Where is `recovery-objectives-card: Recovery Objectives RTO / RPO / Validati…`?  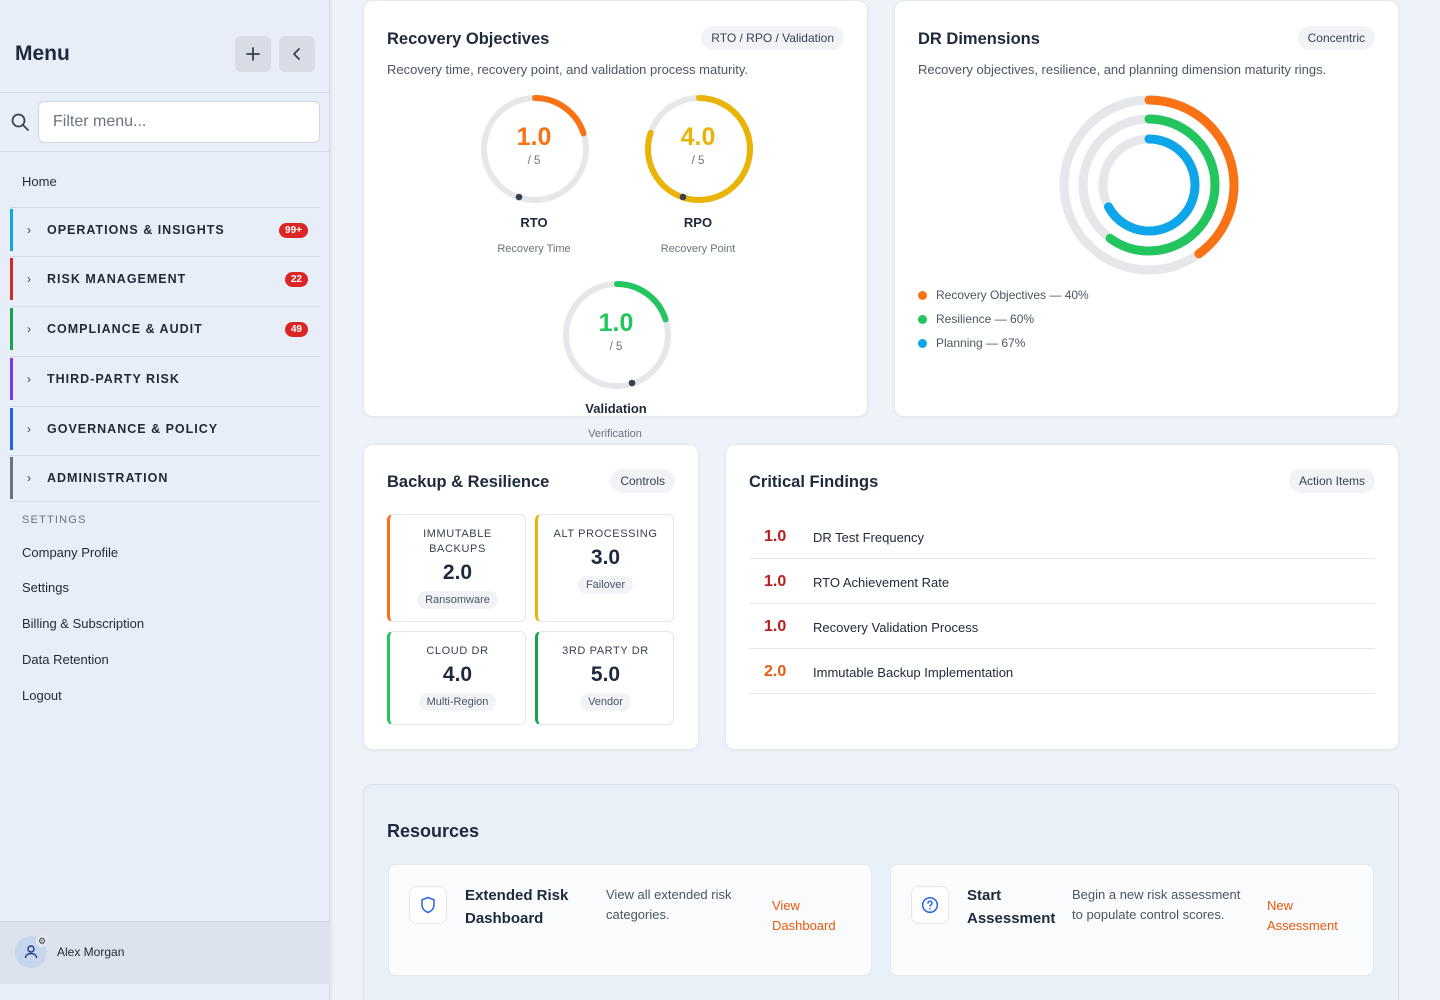 recovery-objectives-card: Recovery Objectives RTO / RPO / Validati… is located at coordinates (615, 208).